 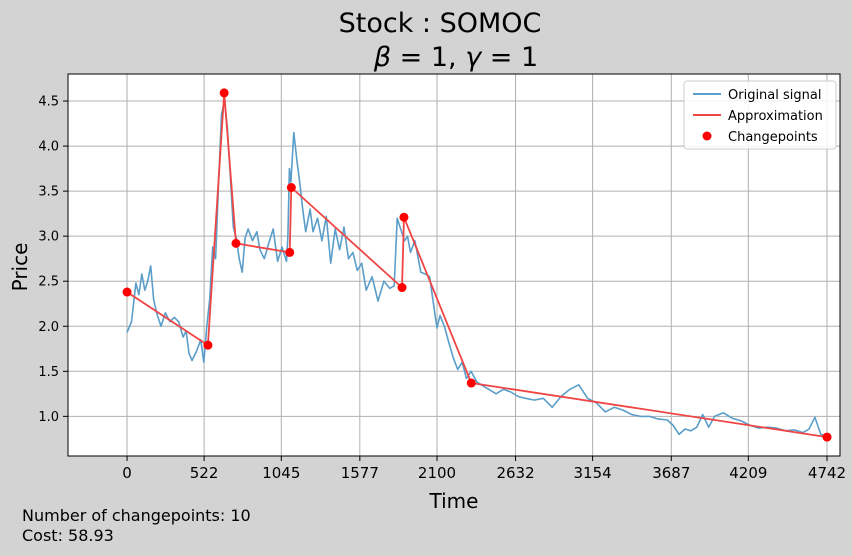 I want to click on y-tick-label: 2.0, so click(x=48, y=327).